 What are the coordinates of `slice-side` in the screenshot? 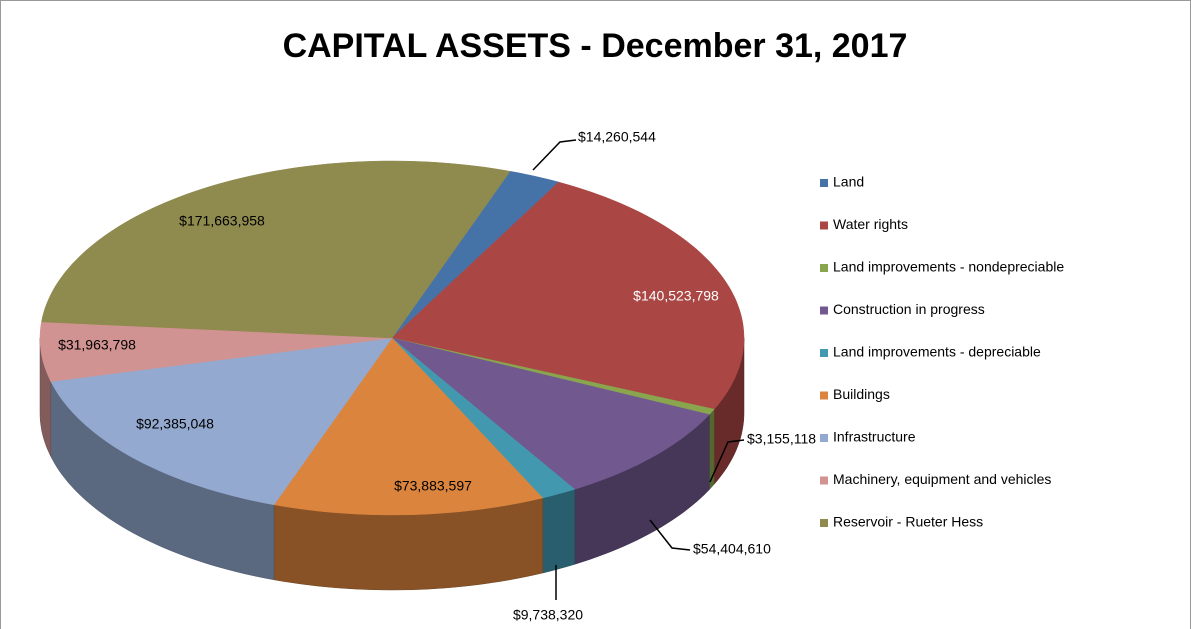 It's located at (558, 531).